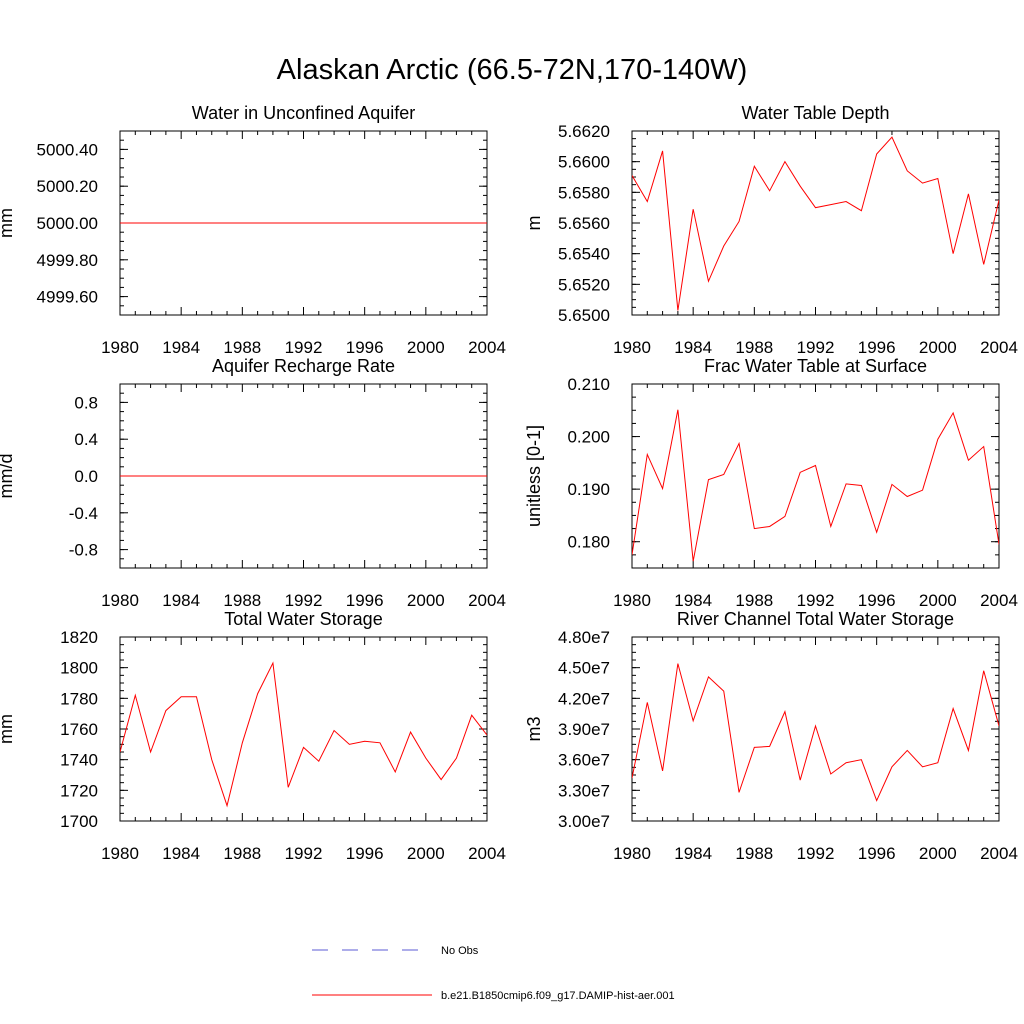 The image size is (1024, 1024). Describe the element at coordinates (584, 668) in the screenshot. I see `y-tick-label: 4.50e7` at that location.